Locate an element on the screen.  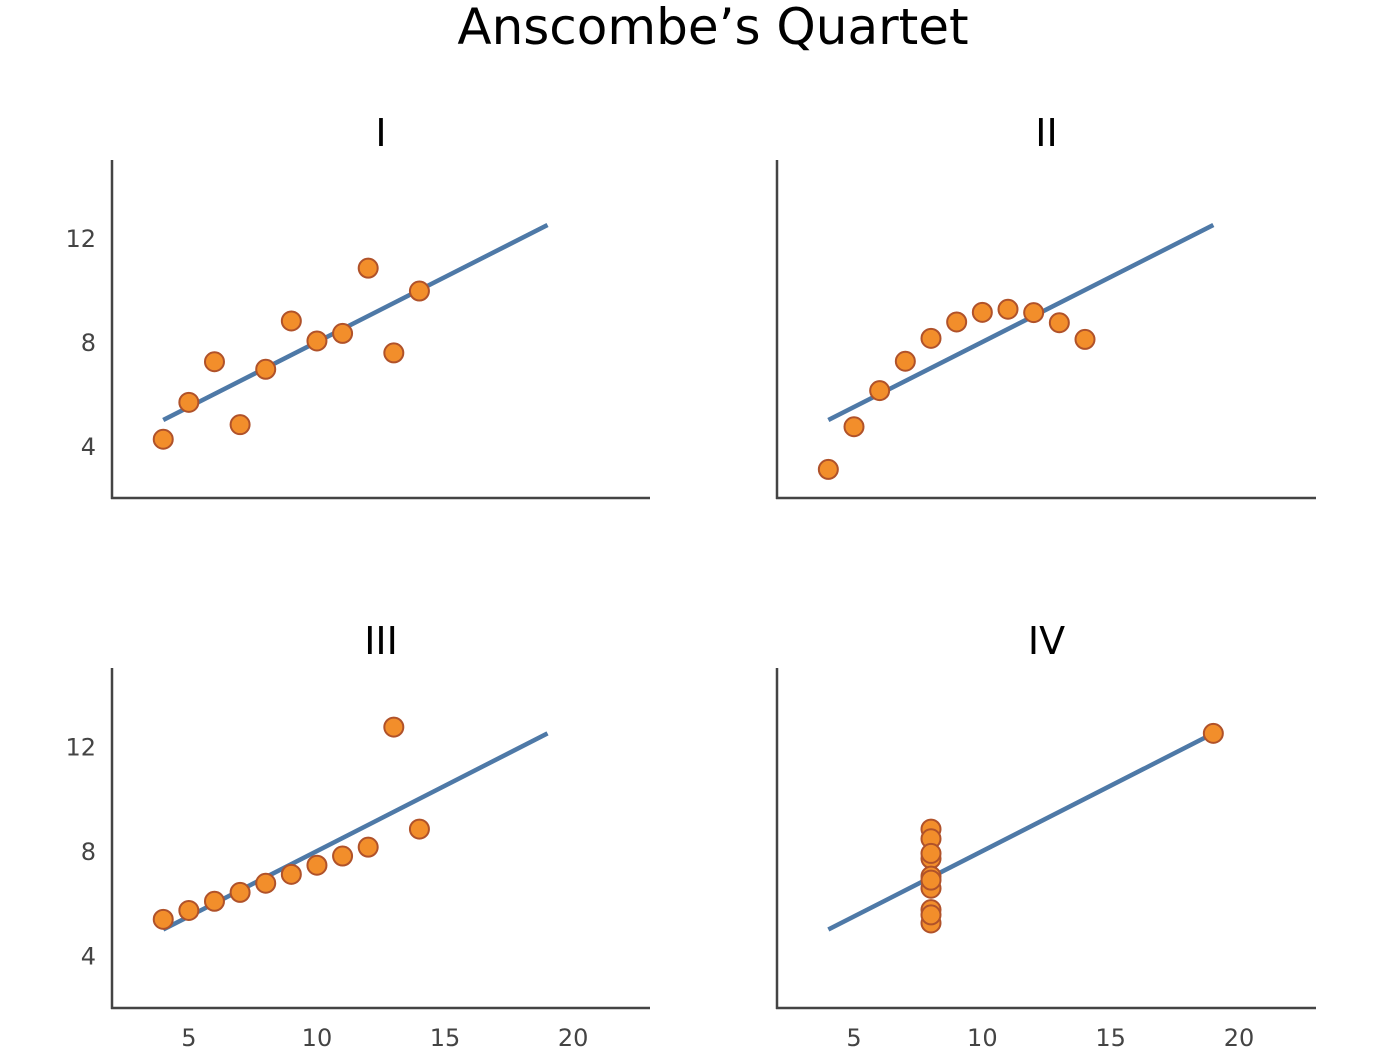
panel-title: I is located at coordinates (380, 133).